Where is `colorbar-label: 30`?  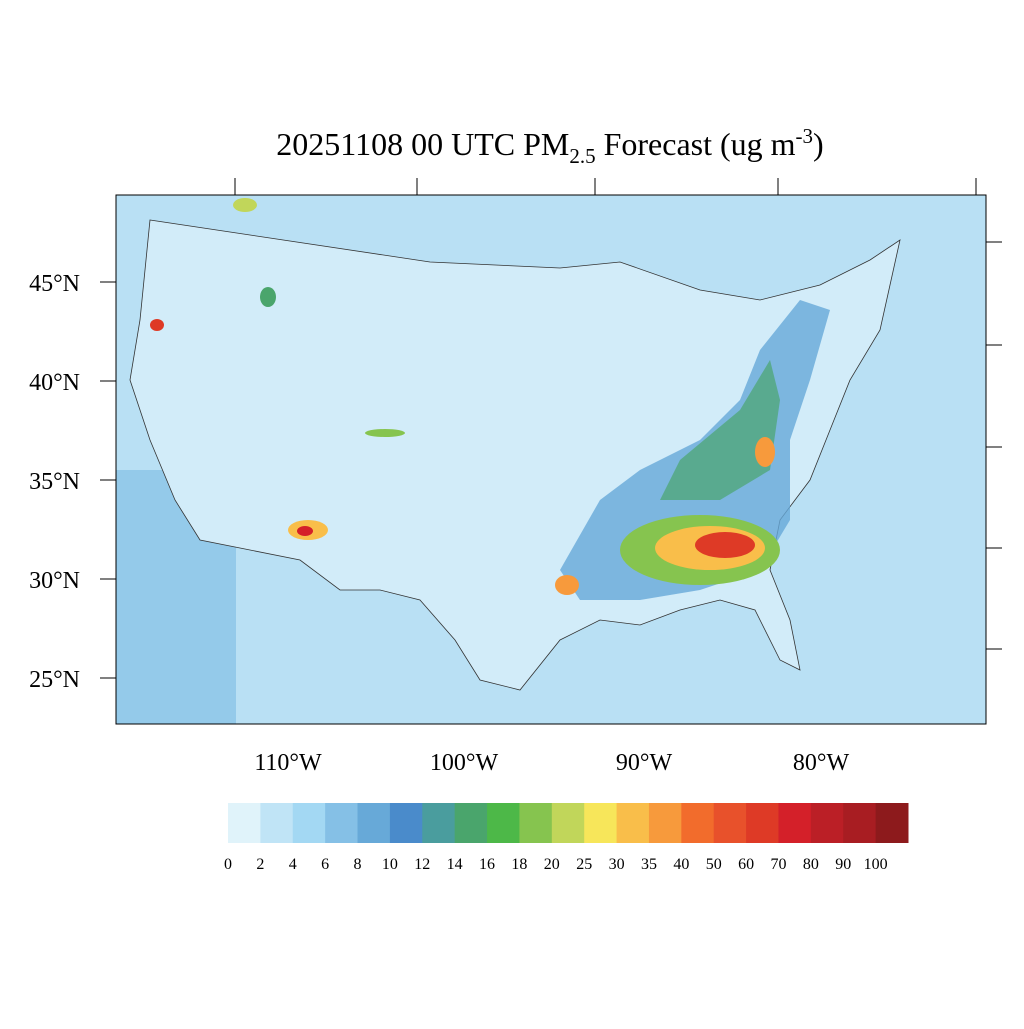
colorbar-label: 30 is located at coordinates (617, 864).